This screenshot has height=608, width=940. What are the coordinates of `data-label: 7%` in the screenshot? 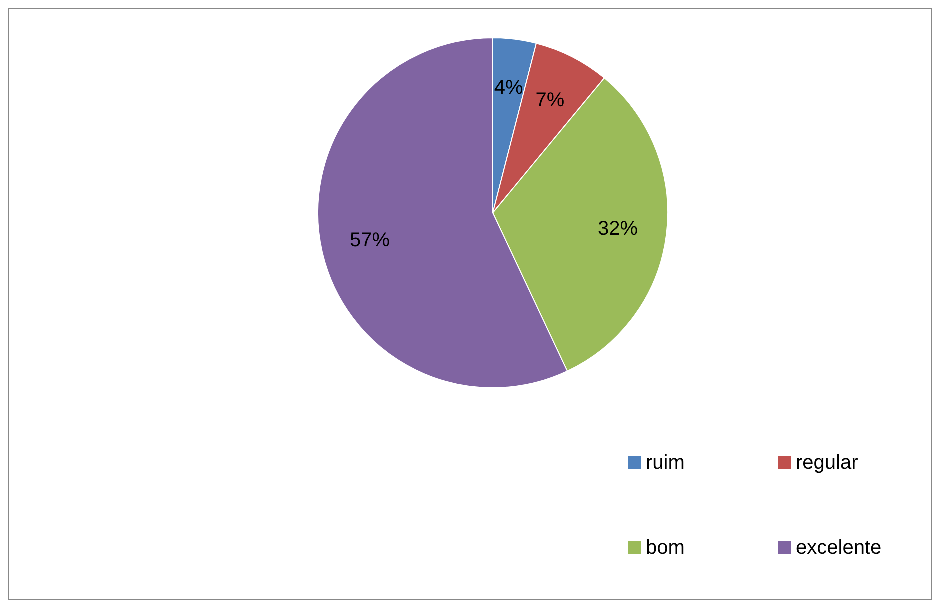 It's located at (550, 101).